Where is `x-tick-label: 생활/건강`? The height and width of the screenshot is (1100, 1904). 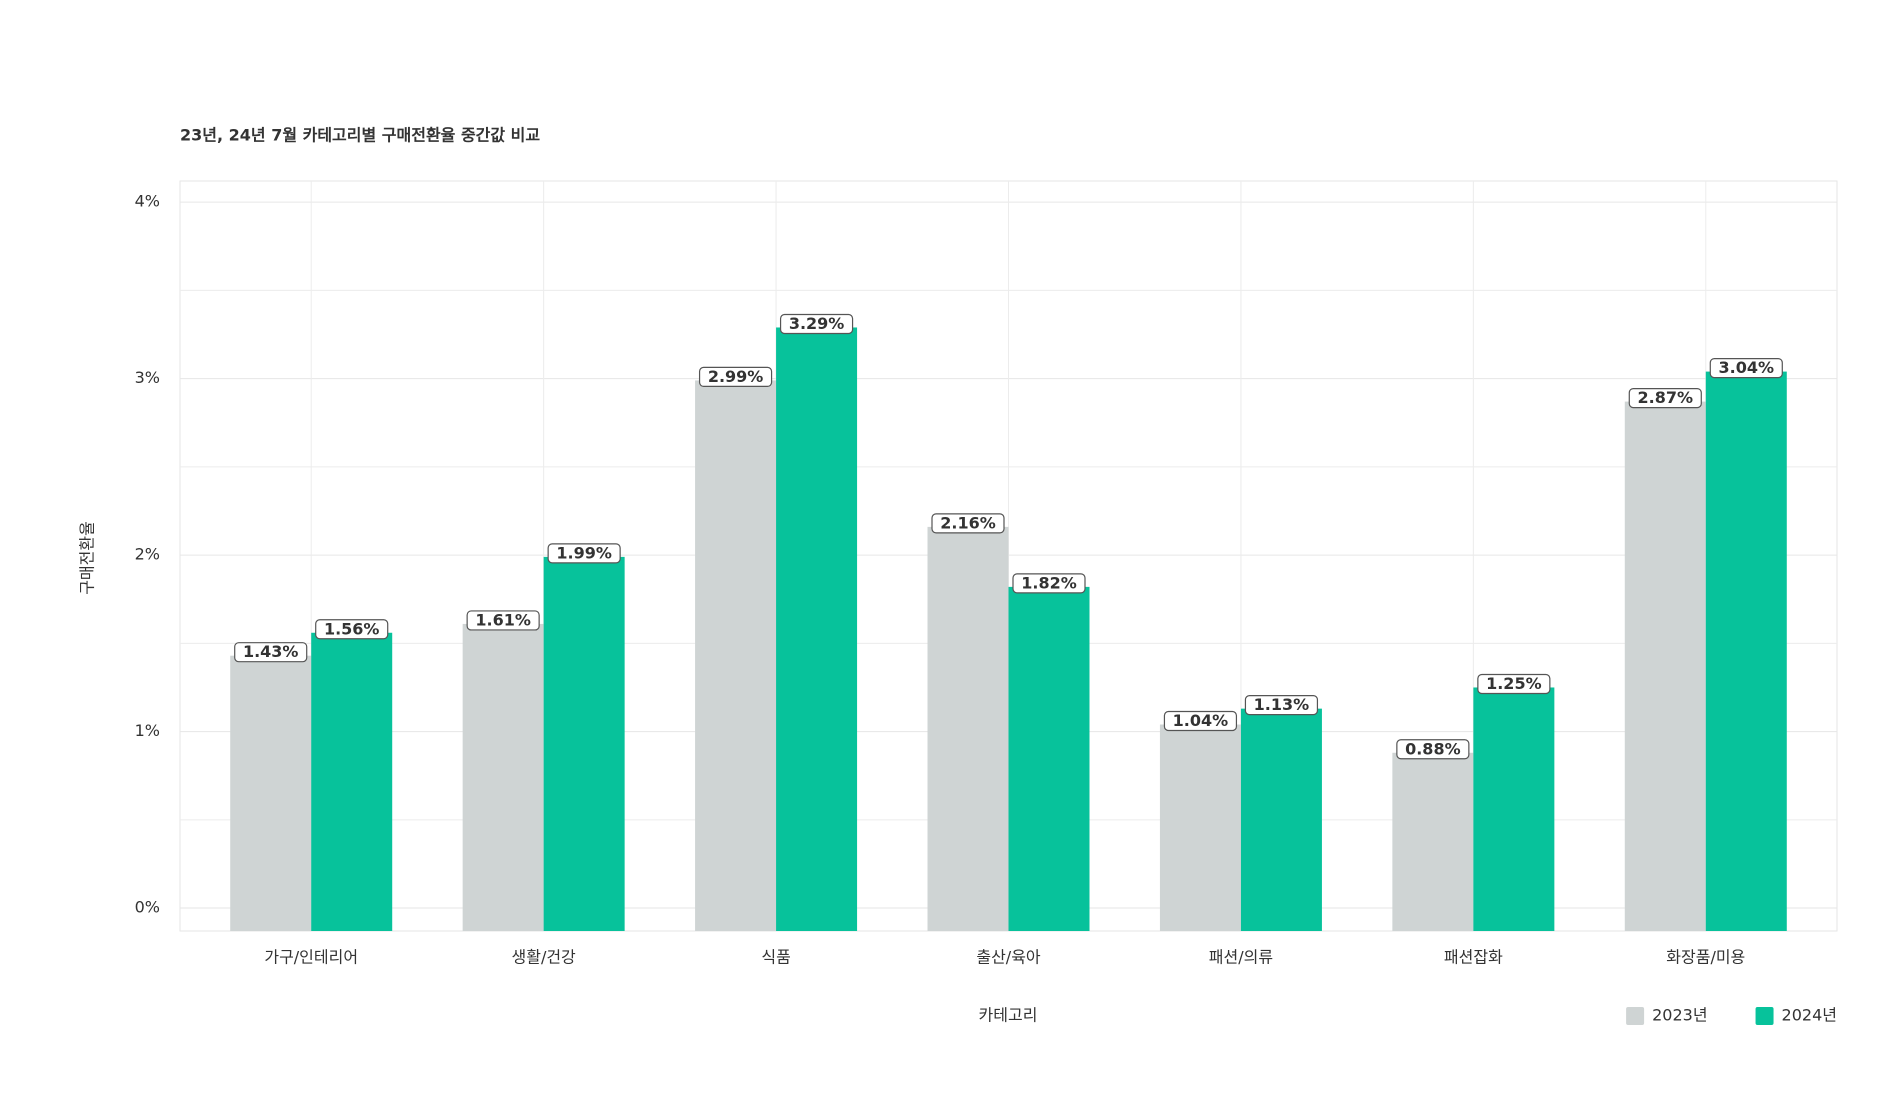 x-tick-label: 생활/건강 is located at coordinates (544, 957).